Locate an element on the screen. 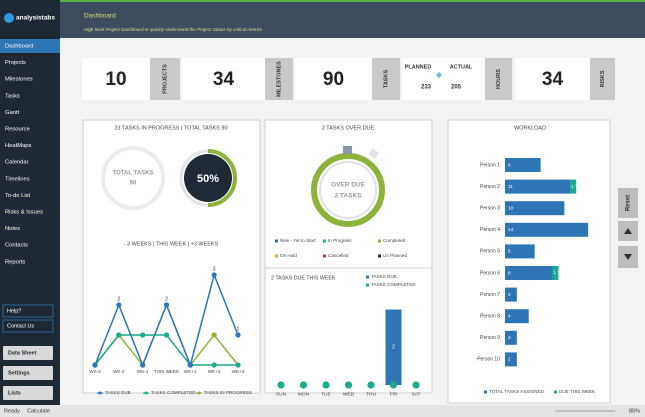 This screenshot has width=645, height=417. menu-item: Tasks is located at coordinates (12, 96).